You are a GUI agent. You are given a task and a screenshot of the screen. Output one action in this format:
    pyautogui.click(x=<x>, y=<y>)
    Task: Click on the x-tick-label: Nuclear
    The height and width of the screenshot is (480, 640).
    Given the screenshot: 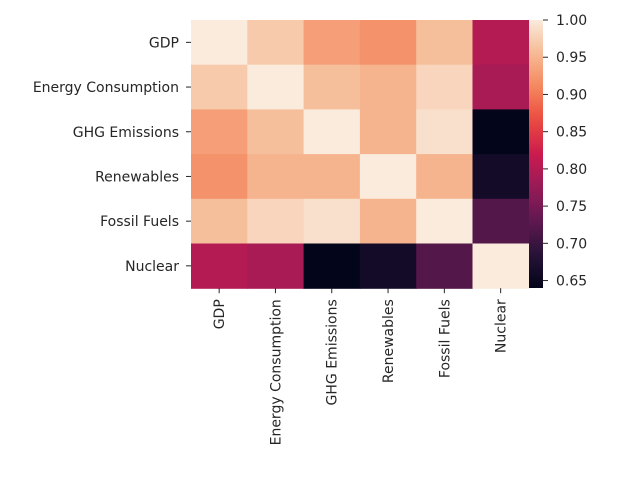 What is the action you would take?
    pyautogui.click(x=502, y=326)
    